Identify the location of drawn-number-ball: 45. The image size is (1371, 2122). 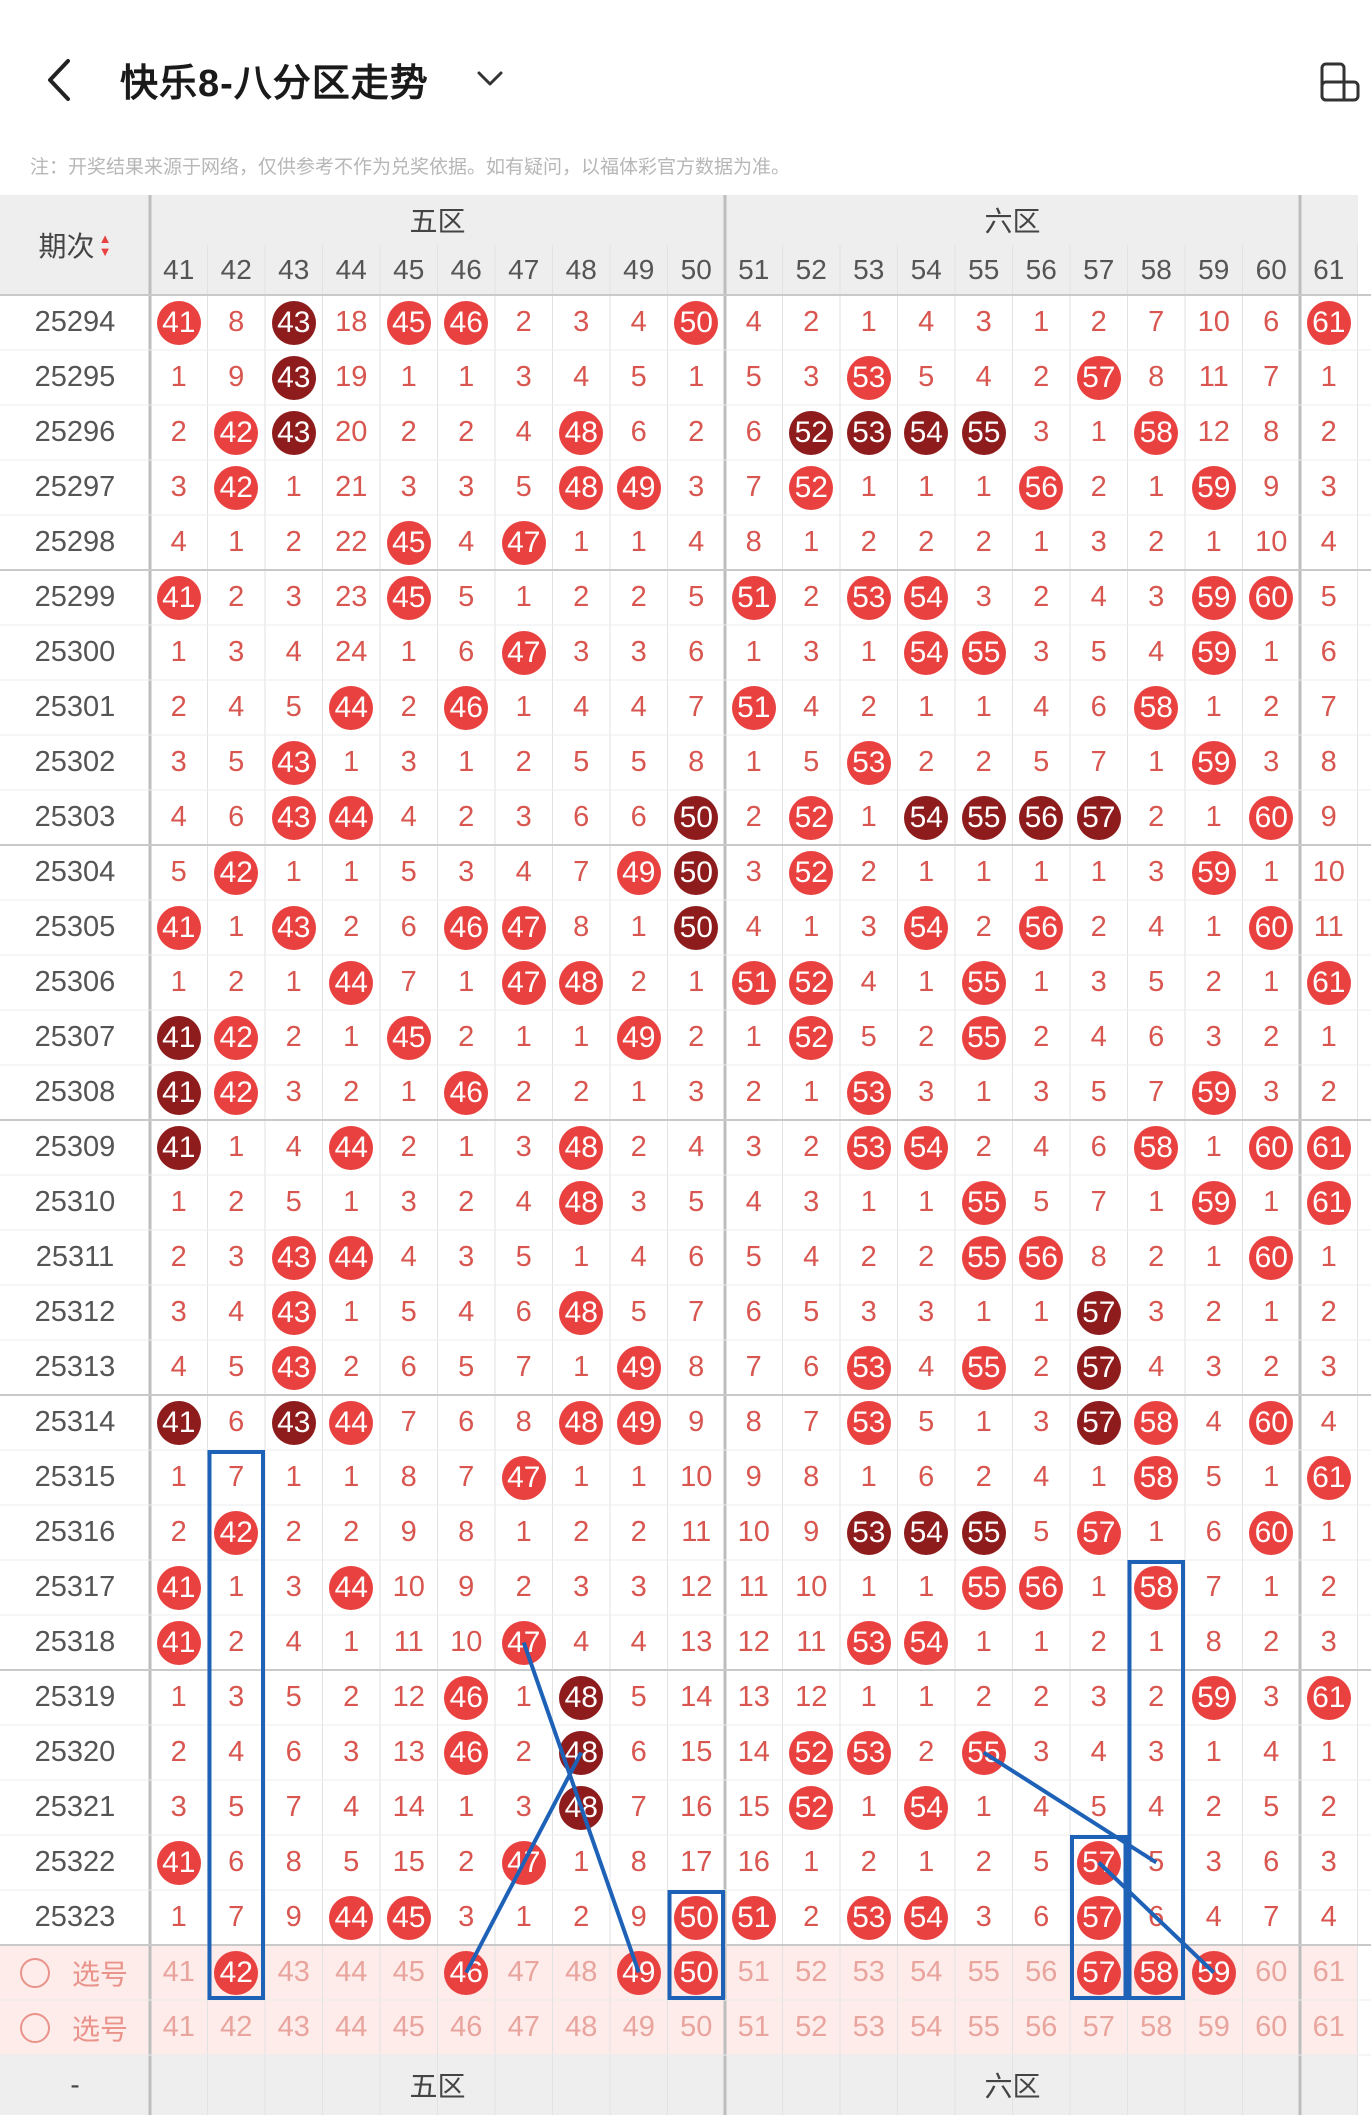
(408, 542).